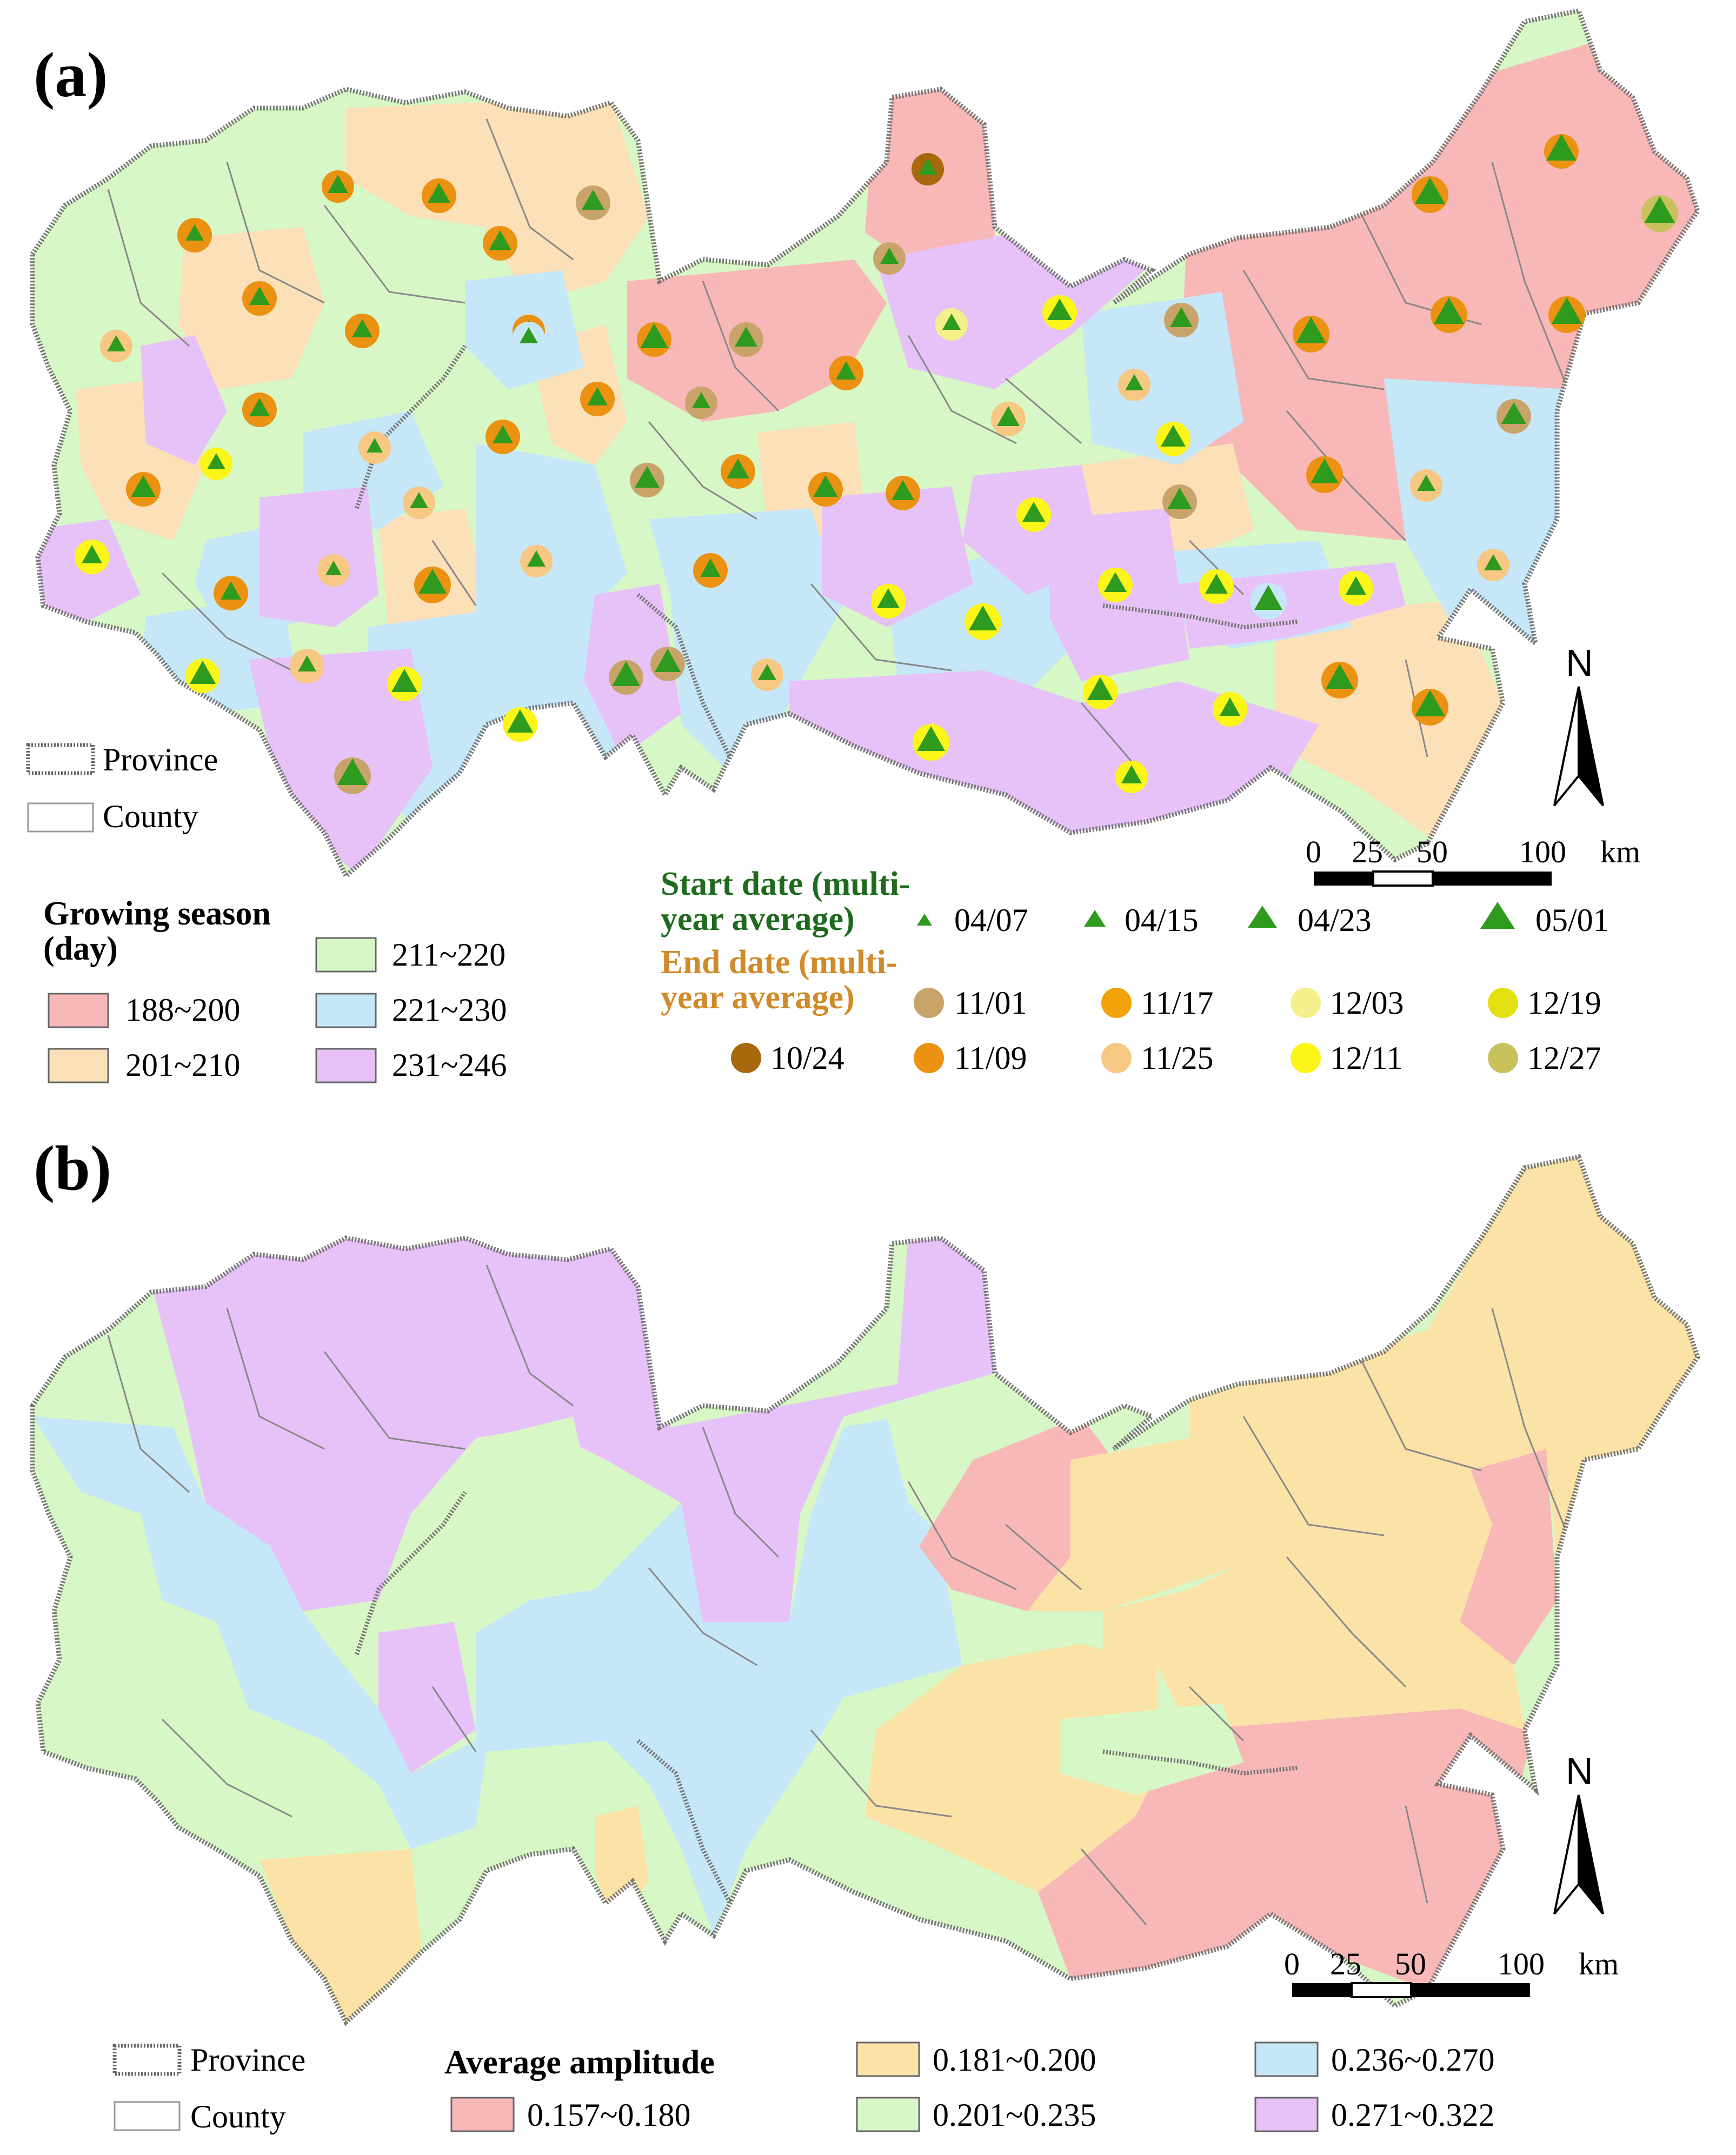 This screenshot has width=1736, height=2155. What do you see at coordinates (1473, 860) in the screenshot?
I see `scale-bar: 0 25 50 100 km` at bounding box center [1473, 860].